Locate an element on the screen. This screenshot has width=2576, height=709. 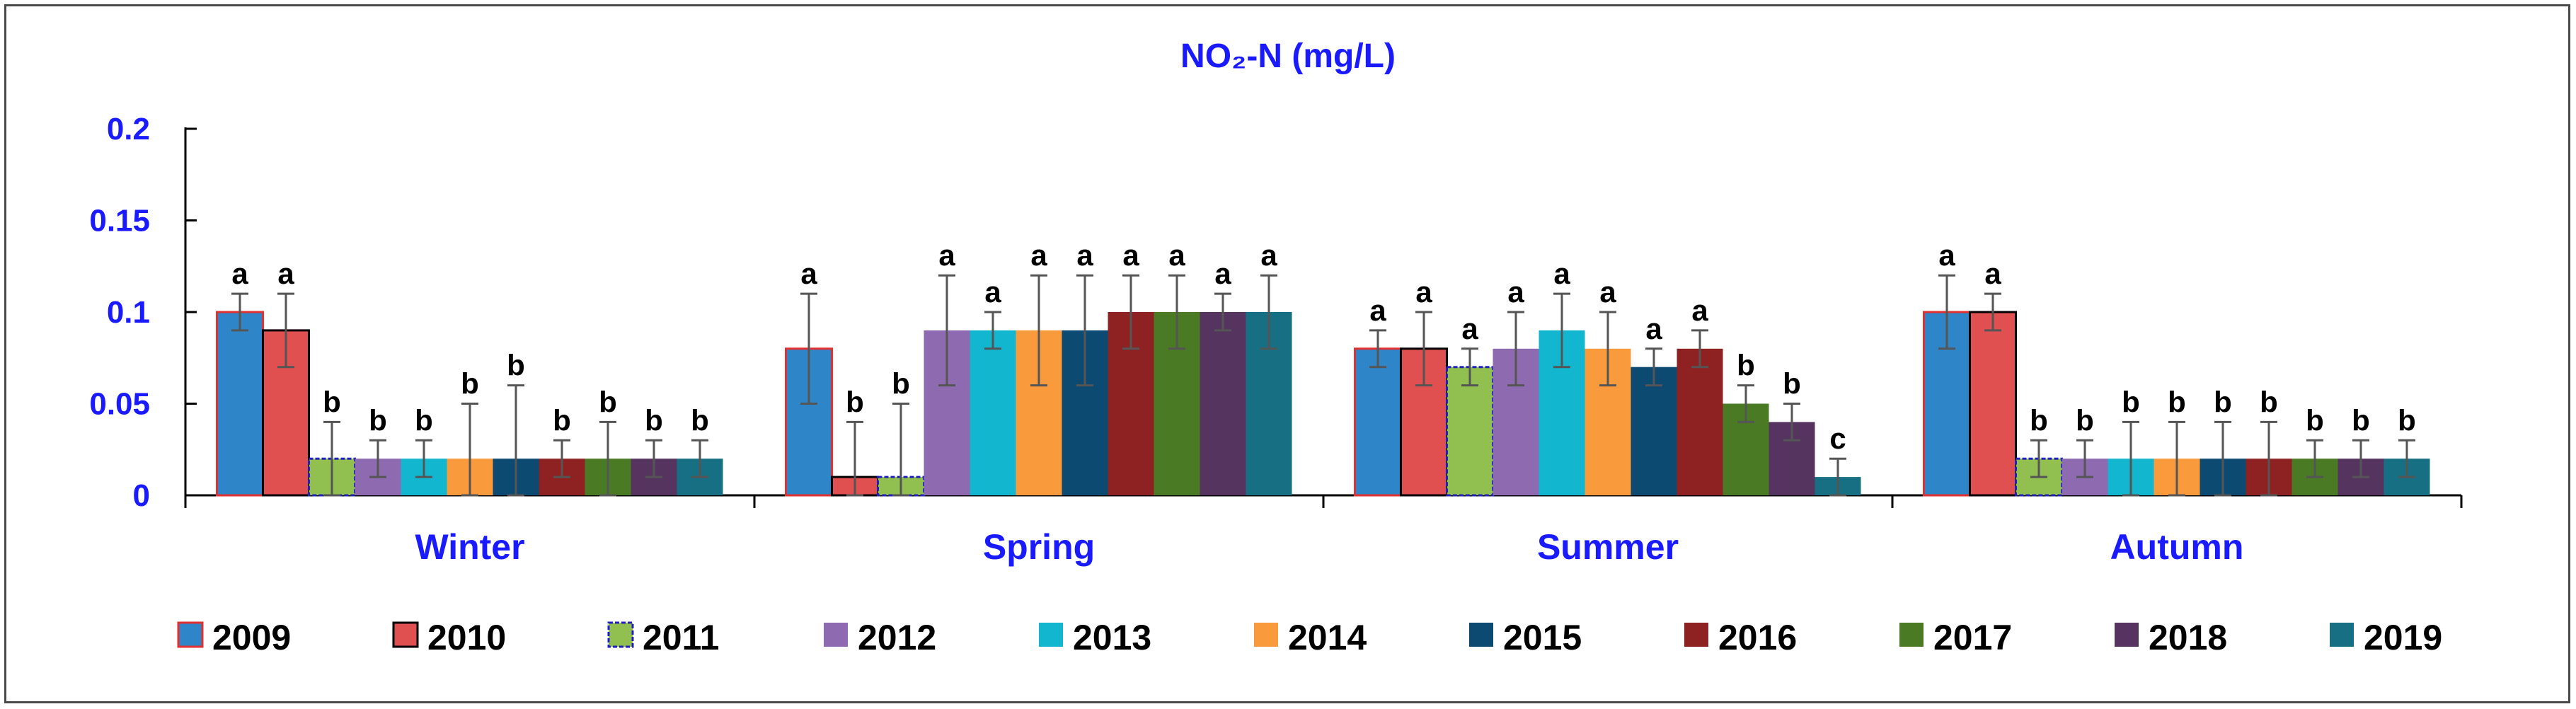
y-tick-label: 0.2 is located at coordinates (128, 129).